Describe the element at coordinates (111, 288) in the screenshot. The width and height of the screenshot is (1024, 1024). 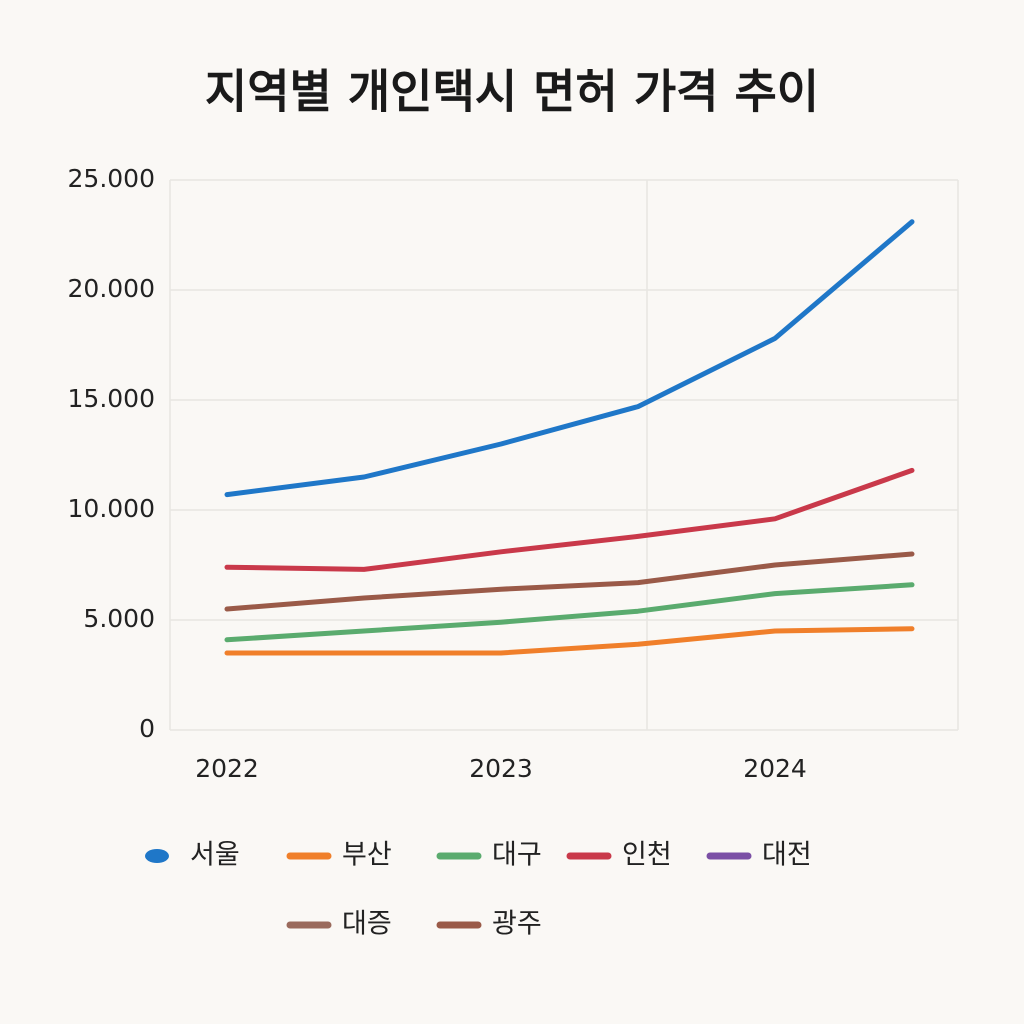
I see `y-tick-label: 20.000` at that location.